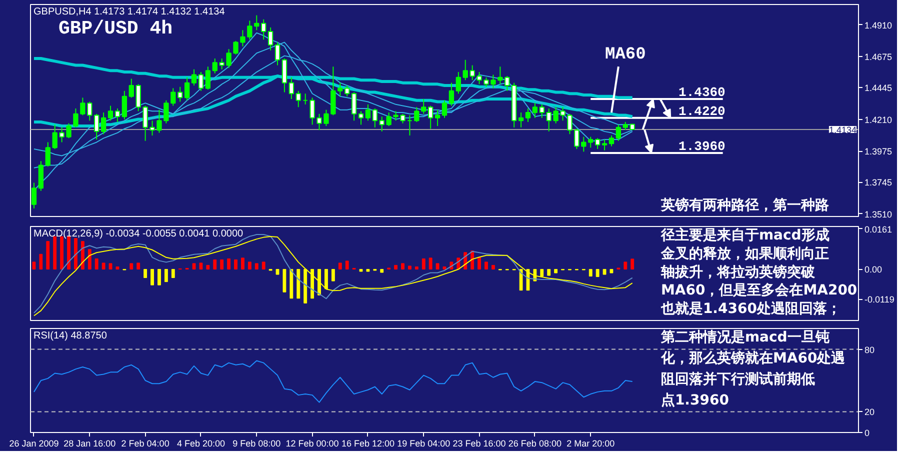 The width and height of the screenshot is (900, 453). I want to click on y-tick-label: 1.4910, so click(878, 25).